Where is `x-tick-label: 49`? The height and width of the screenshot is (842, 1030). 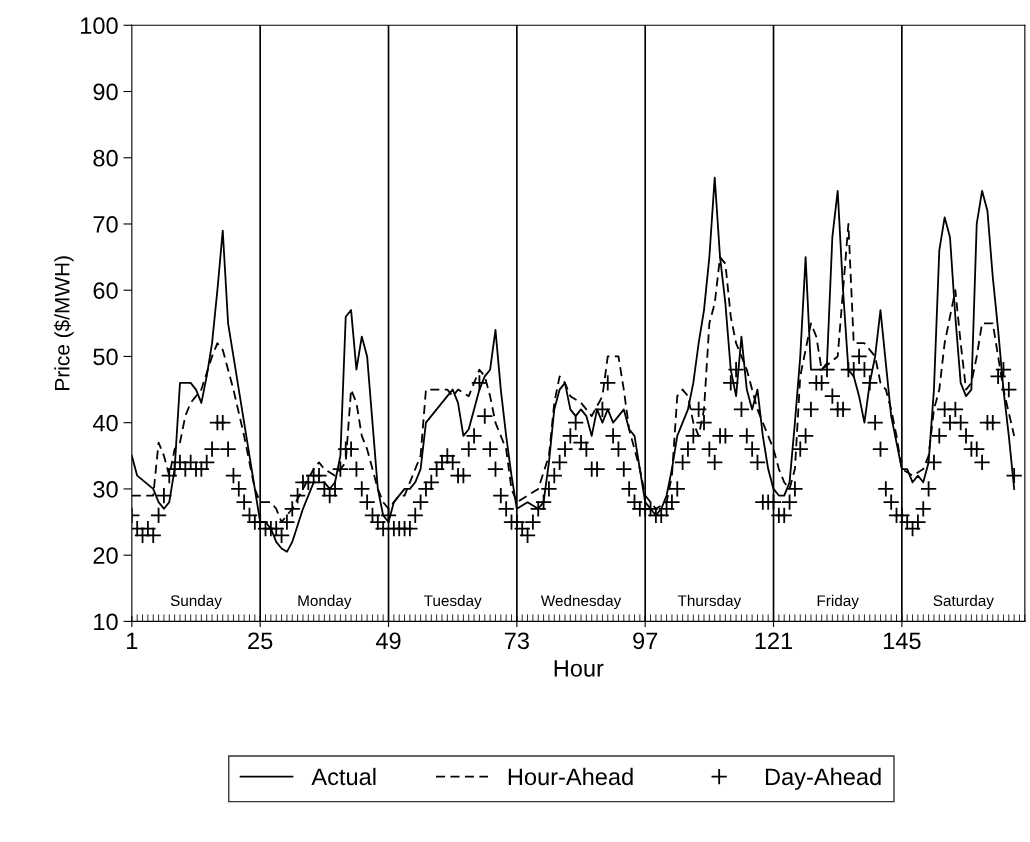 x-tick-label: 49 is located at coordinates (388, 641).